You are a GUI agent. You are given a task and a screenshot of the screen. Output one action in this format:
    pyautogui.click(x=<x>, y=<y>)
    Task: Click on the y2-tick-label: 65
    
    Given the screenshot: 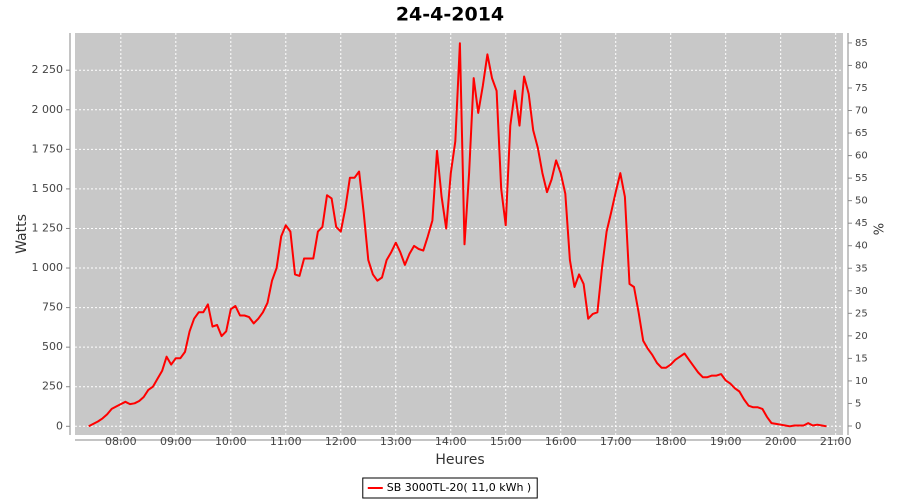 What is the action you would take?
    pyautogui.click(x=861, y=133)
    